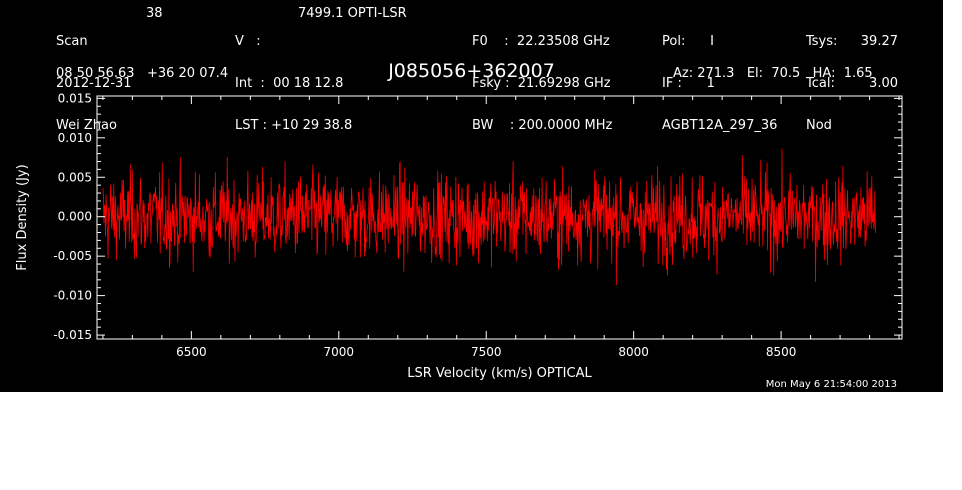 The height and width of the screenshot is (490, 962). What do you see at coordinates (72, 256) in the screenshot?
I see `y-tick-label: -0.005` at bounding box center [72, 256].